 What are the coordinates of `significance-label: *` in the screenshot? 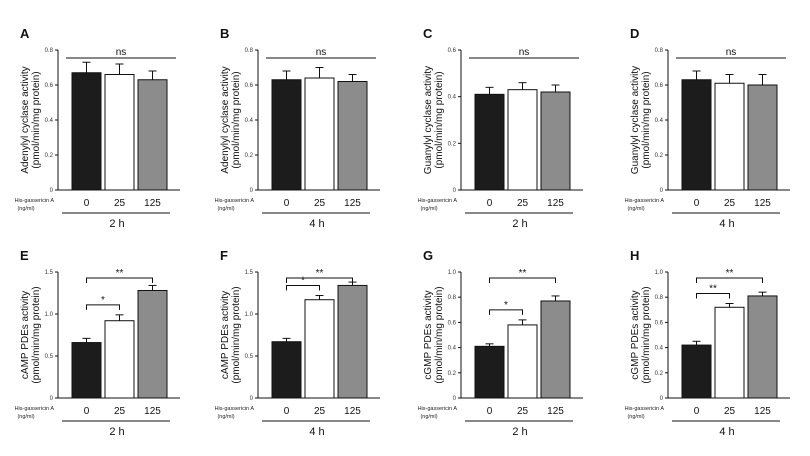 It's located at (103, 300).